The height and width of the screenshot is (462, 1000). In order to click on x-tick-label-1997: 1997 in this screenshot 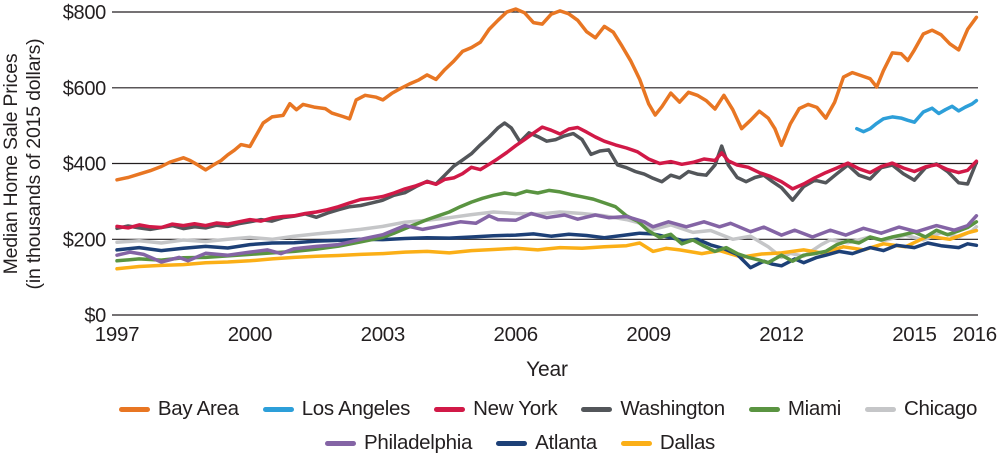, I will do `click(117, 334)`.